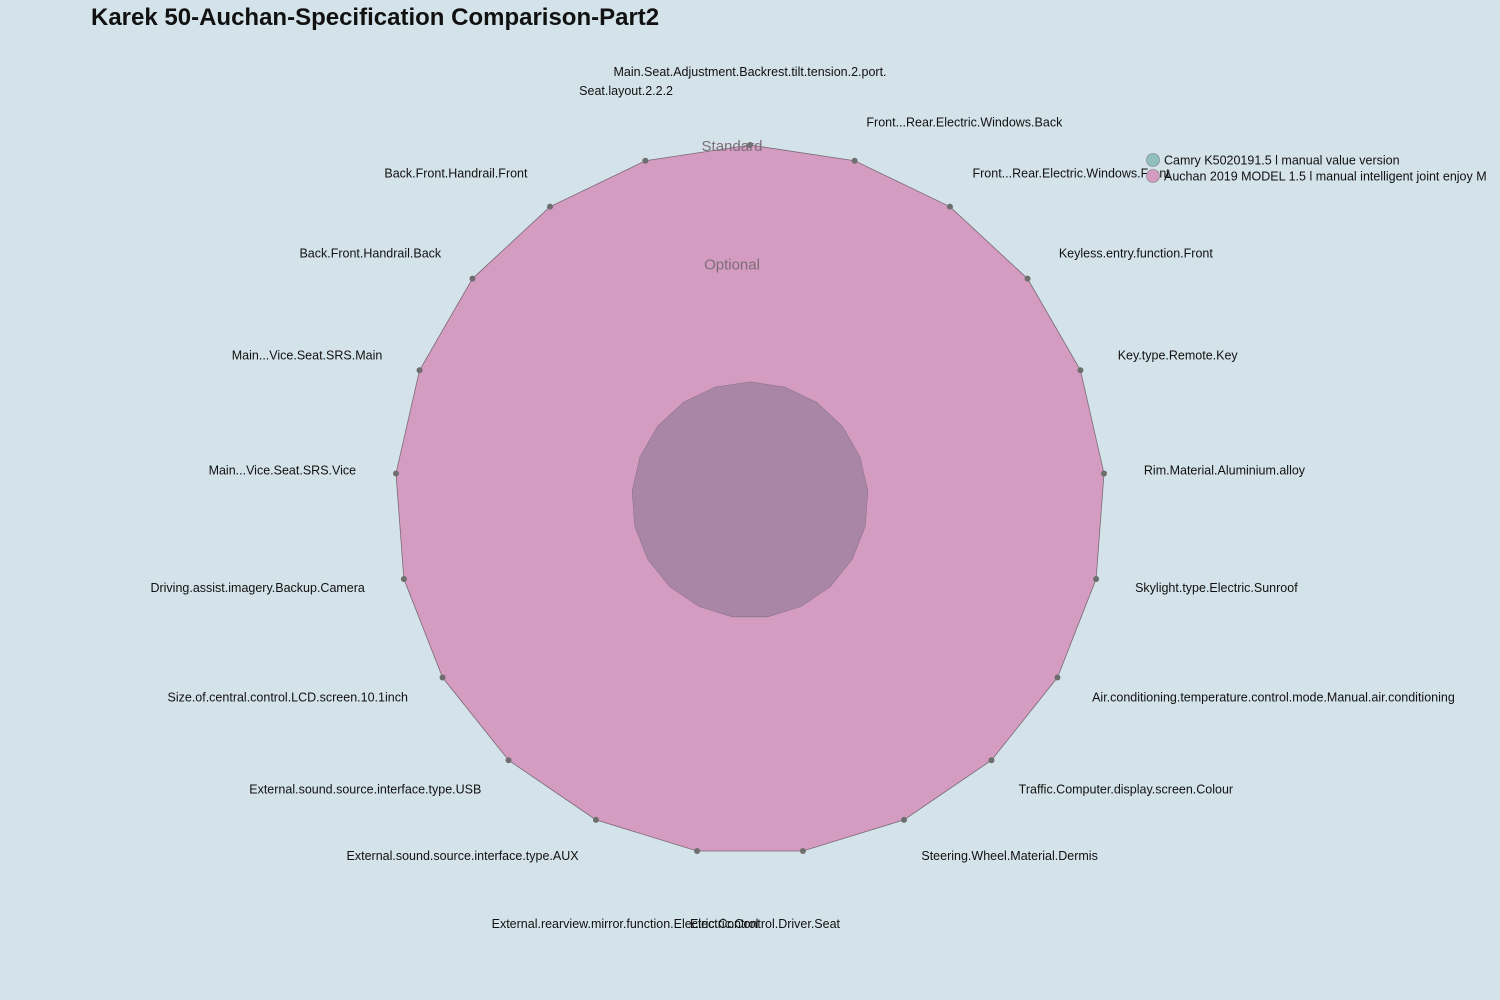 The image size is (1500, 1000). I want to click on axis-label-18: Back.Front.Handrail.Back, so click(370, 254).